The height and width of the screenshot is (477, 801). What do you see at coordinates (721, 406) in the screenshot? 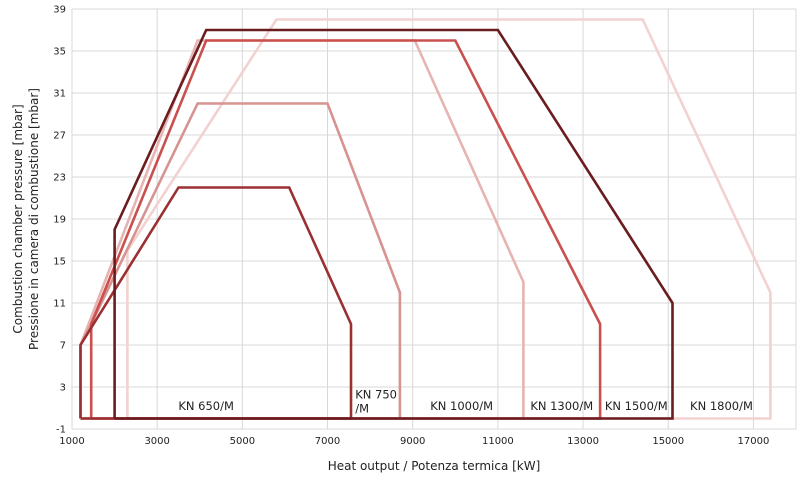
I see `series-label: KN 1800/M` at bounding box center [721, 406].